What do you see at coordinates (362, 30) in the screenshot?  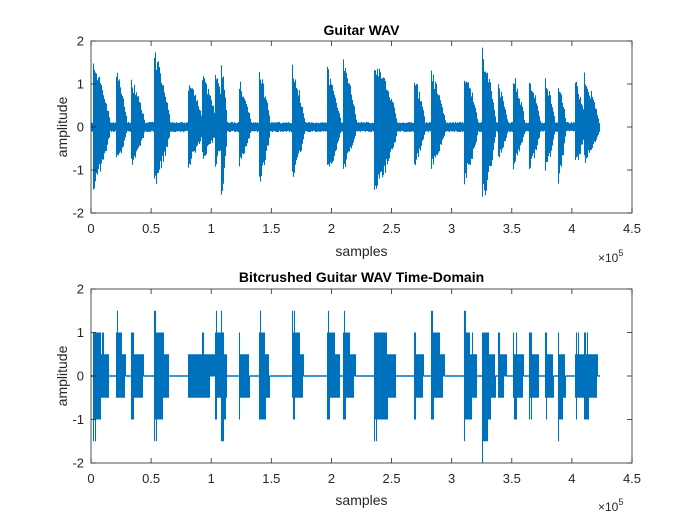 I see `chart-title: Guitar WAV` at bounding box center [362, 30].